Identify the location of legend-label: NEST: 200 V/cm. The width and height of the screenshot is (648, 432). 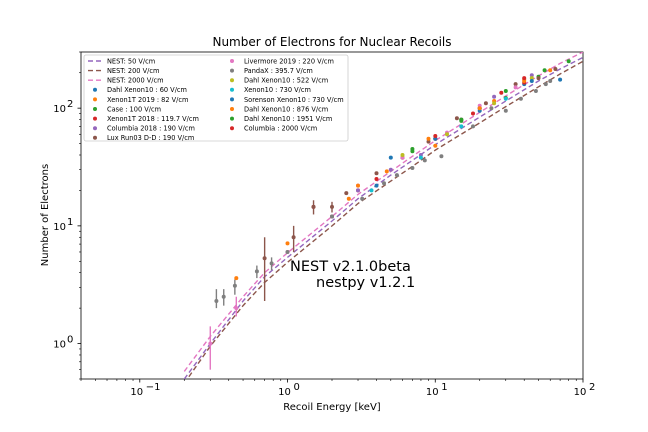
(133, 71).